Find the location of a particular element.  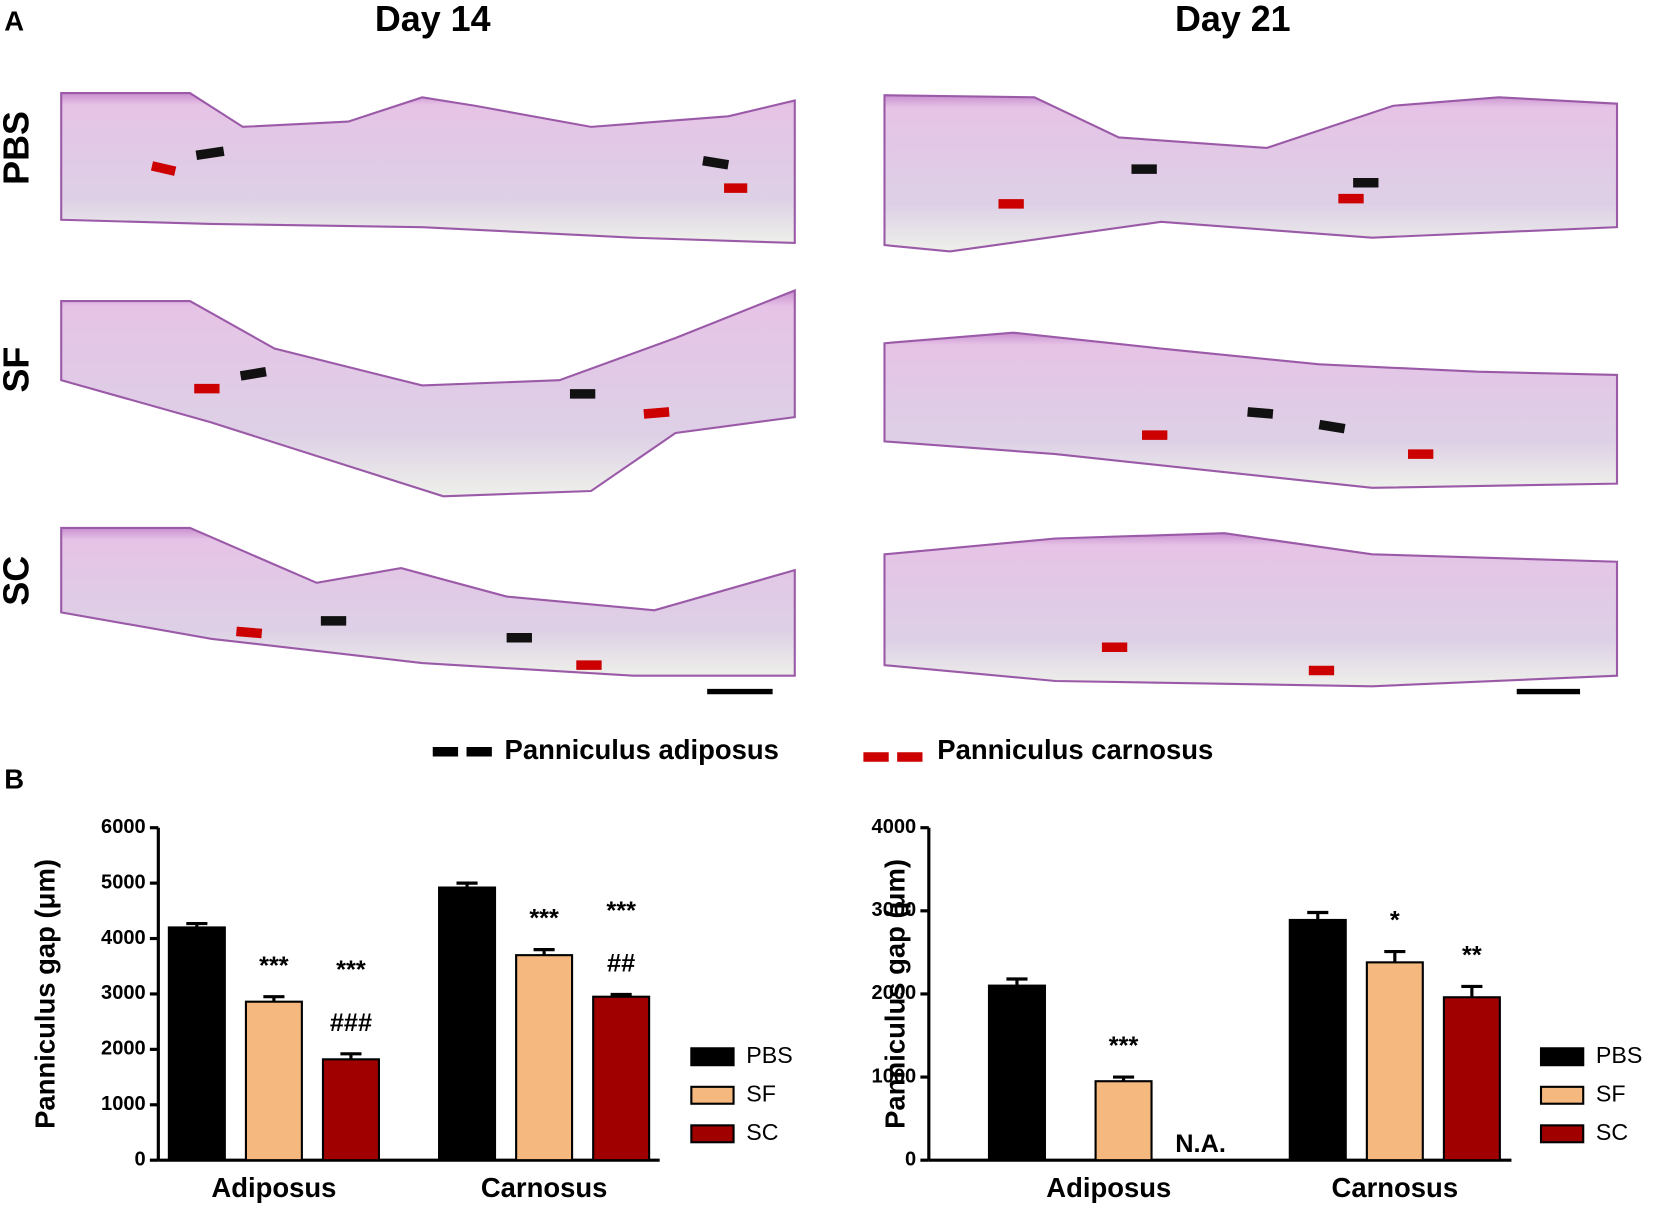

significance-label: ## is located at coordinates (621, 964).